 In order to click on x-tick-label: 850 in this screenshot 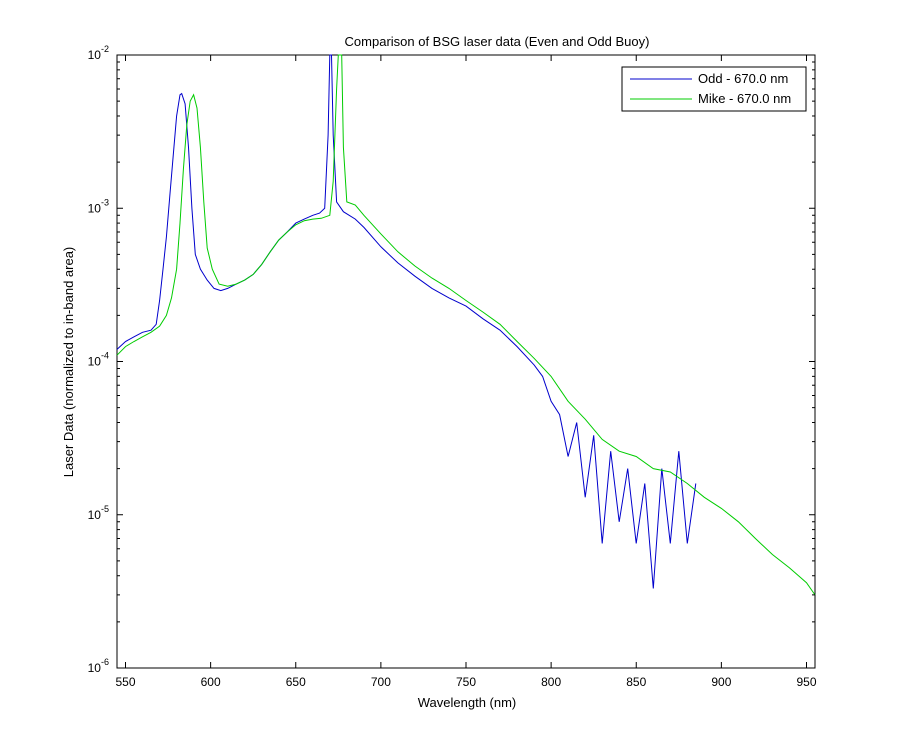, I will do `click(636, 682)`.